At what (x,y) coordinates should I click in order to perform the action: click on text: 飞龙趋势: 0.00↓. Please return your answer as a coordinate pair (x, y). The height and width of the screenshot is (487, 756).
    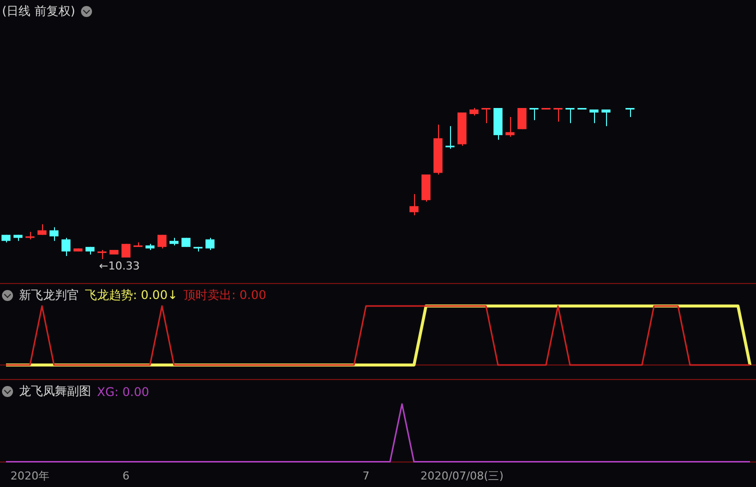
    Looking at the image, I should click on (131, 295).